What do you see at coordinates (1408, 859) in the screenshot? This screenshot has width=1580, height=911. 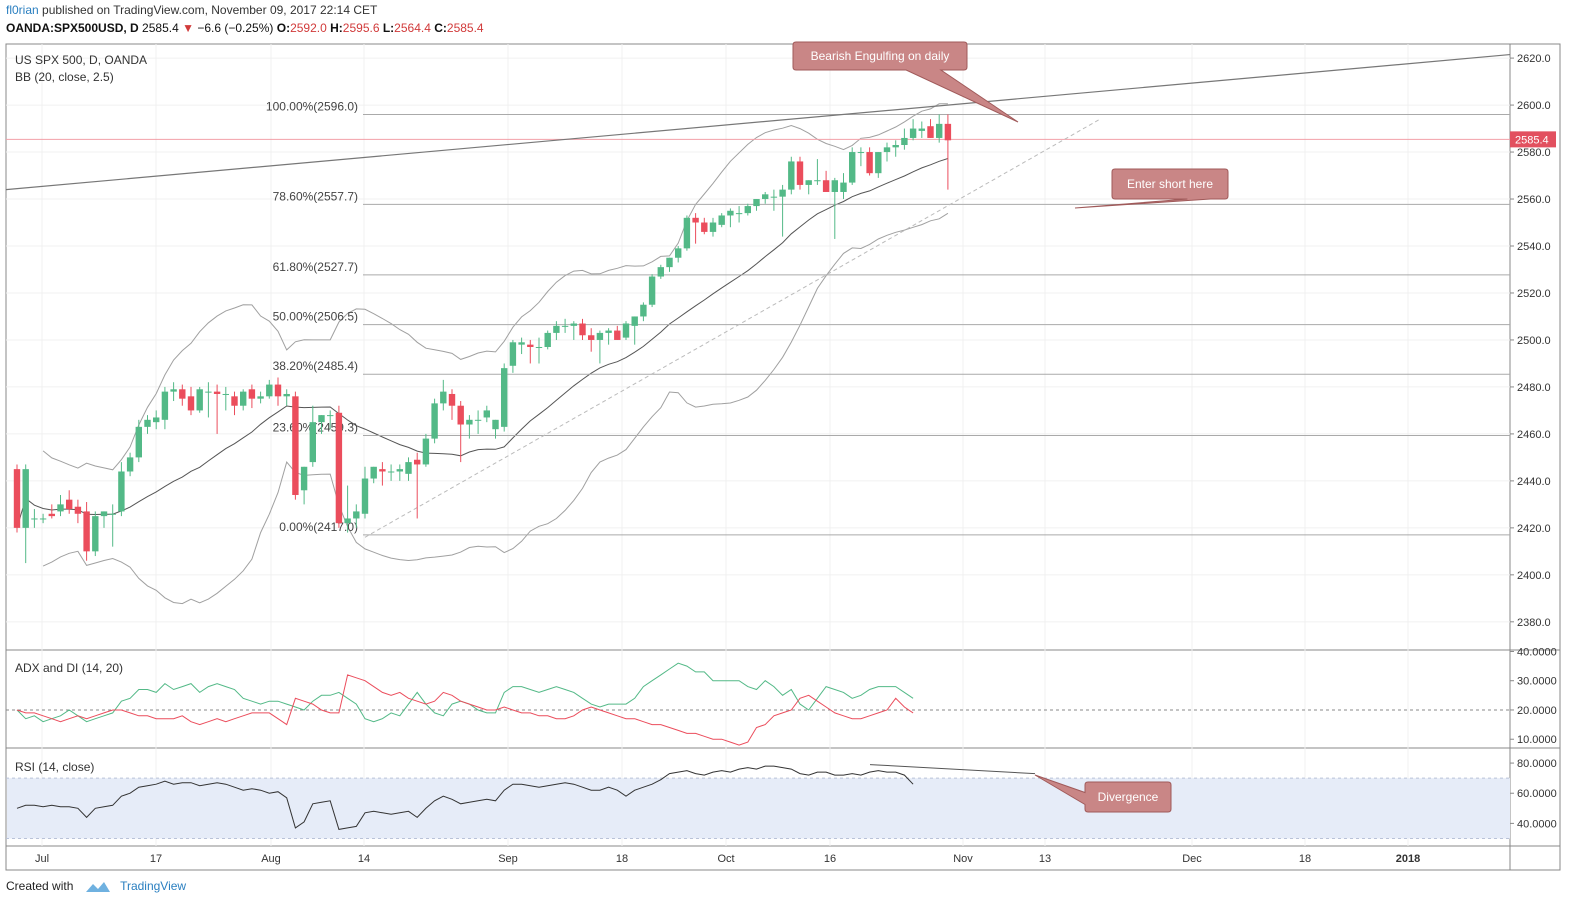 I see `x-tick-label: 2018` at bounding box center [1408, 859].